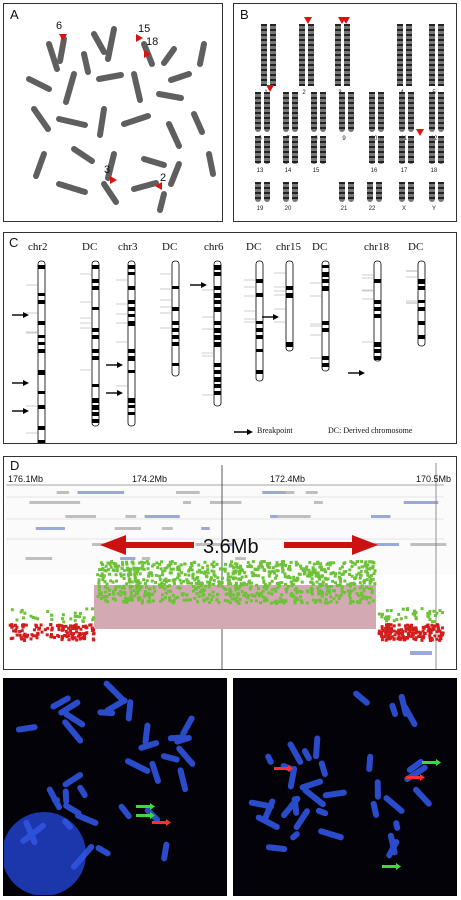  I want to click on chromosome-label: 2, so click(304, 93).